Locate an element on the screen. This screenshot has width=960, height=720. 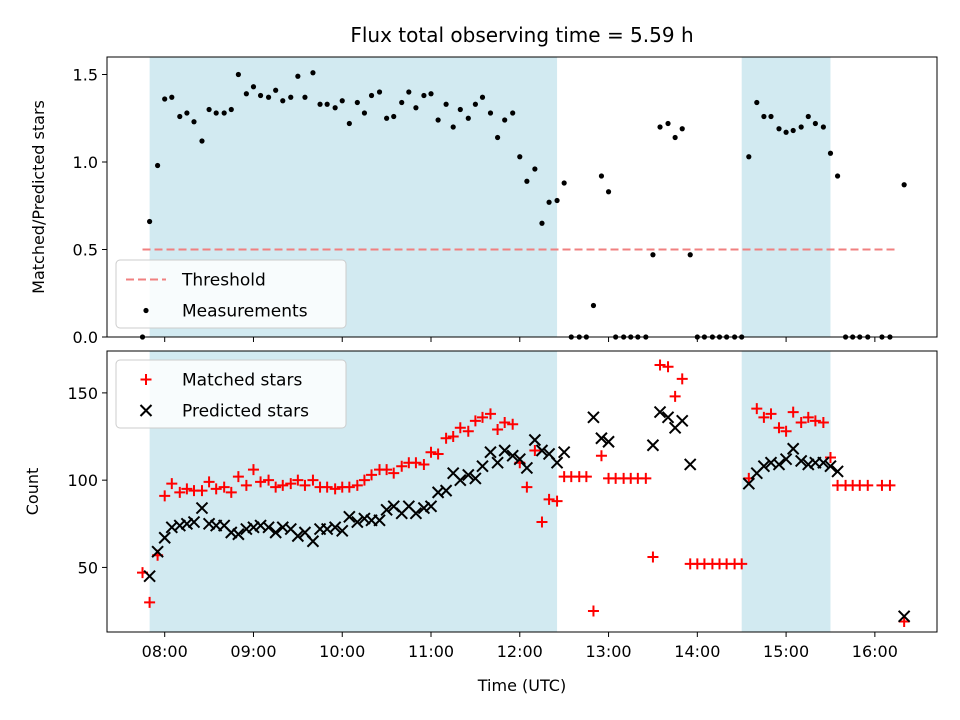
y-tick-label: 1.5 is located at coordinates (85, 75).